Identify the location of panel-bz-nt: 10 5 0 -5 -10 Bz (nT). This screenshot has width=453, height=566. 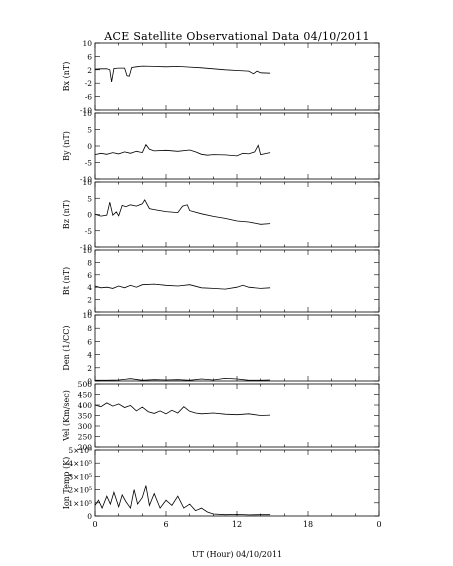
(221, 215).